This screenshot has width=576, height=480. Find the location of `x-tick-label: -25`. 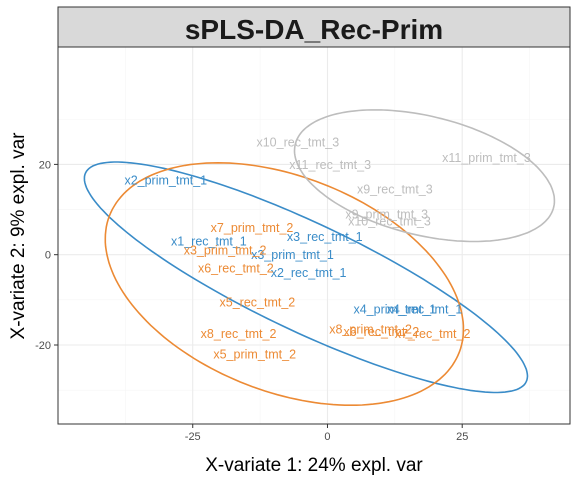

x-tick-label: -25 is located at coordinates (193, 437).